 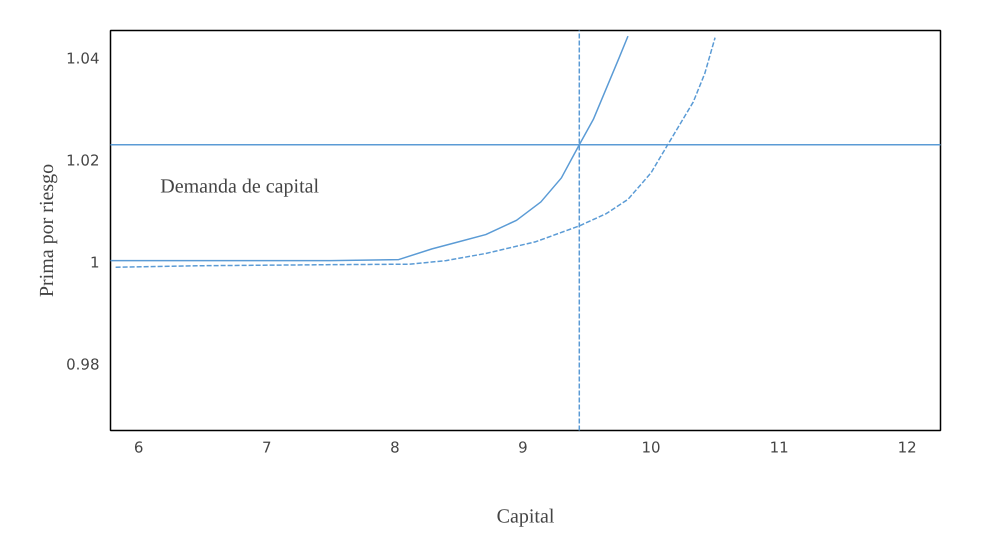 What do you see at coordinates (95, 263) in the screenshot?
I see `y-tick-label: 1` at bounding box center [95, 263].